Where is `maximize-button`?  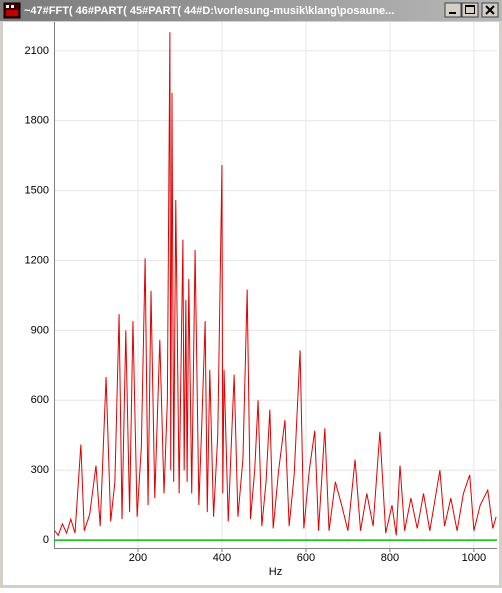
maximize-button is located at coordinates (470, 10).